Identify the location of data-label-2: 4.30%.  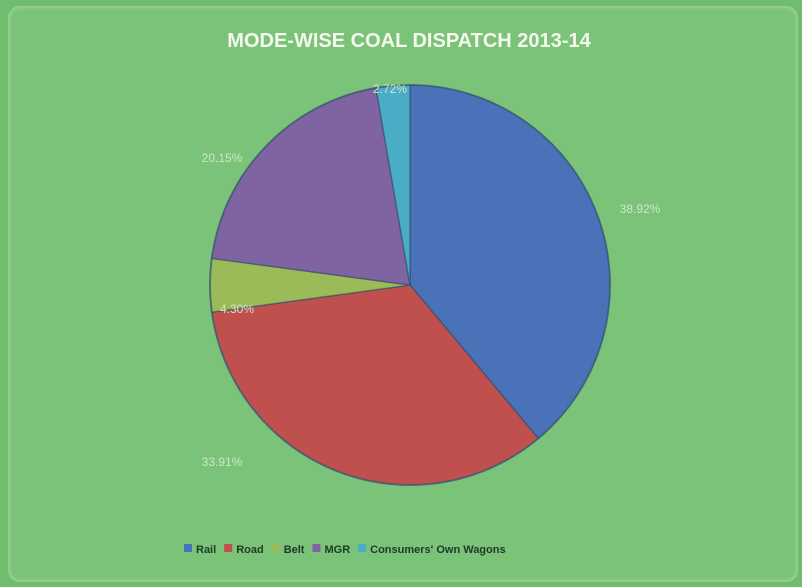
(237, 309).